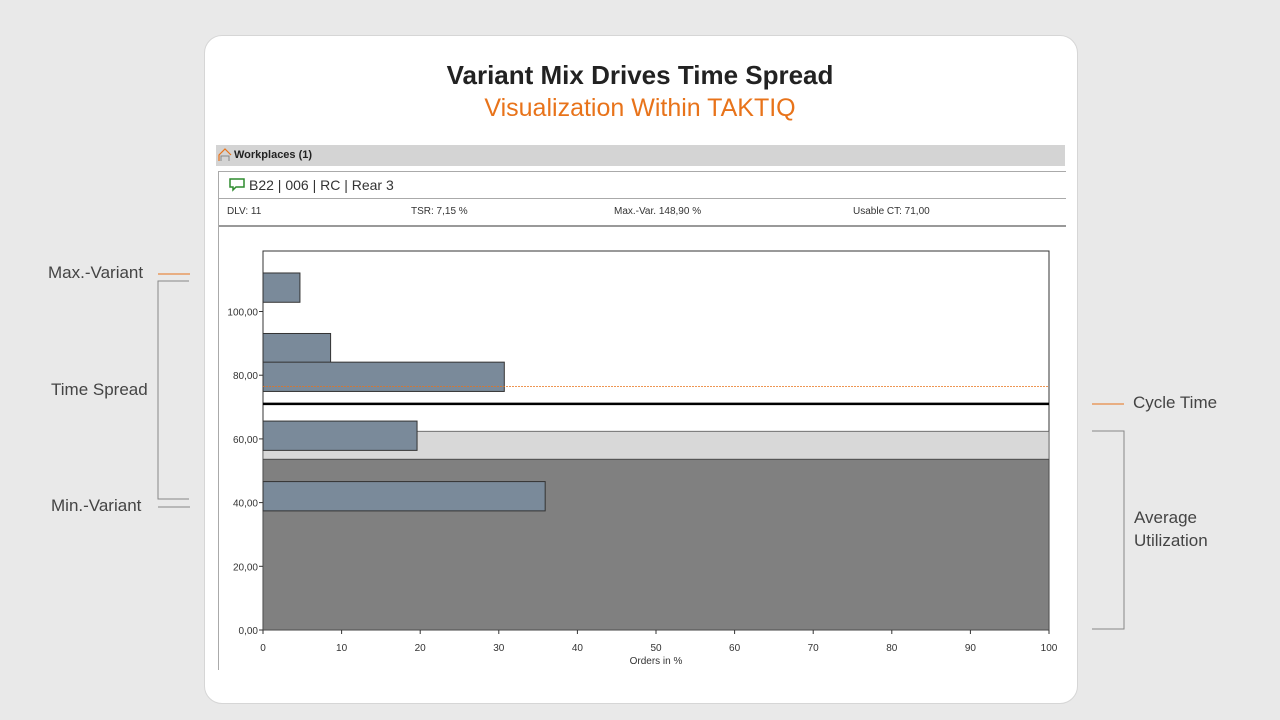 The width and height of the screenshot is (1280, 720). Describe the element at coordinates (99, 389) in the screenshot. I see `annotation-time-spread: Time Spread` at that location.